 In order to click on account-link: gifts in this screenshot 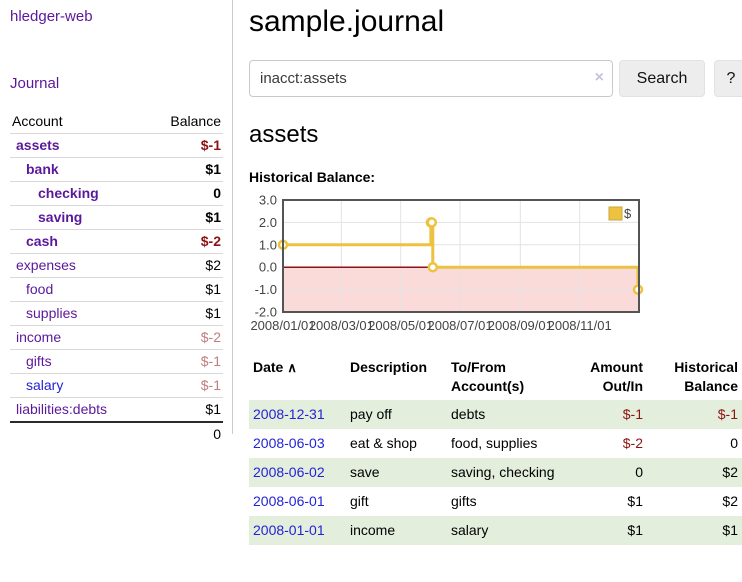, I will do `click(39, 361)`.